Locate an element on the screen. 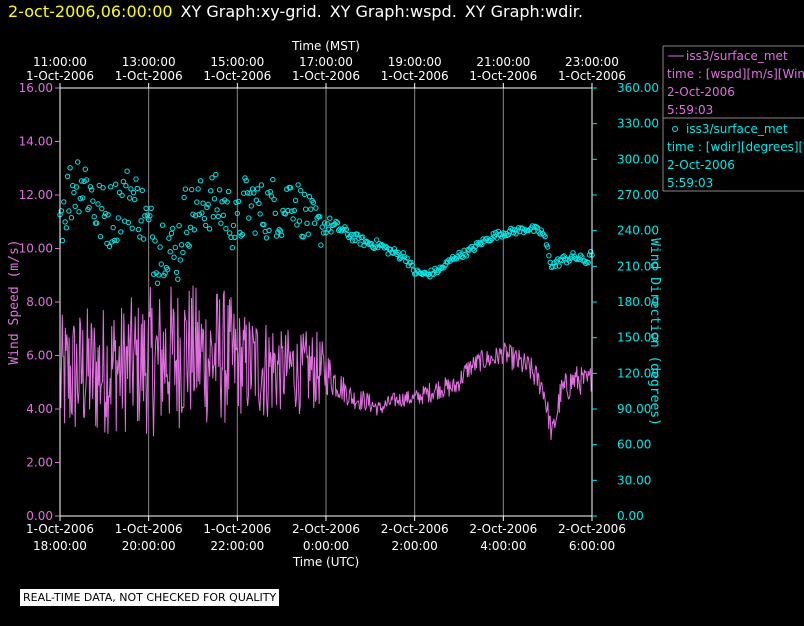 The height and width of the screenshot is (626, 804). left-axis-tick-label: 12.00 is located at coordinates (36, 195).